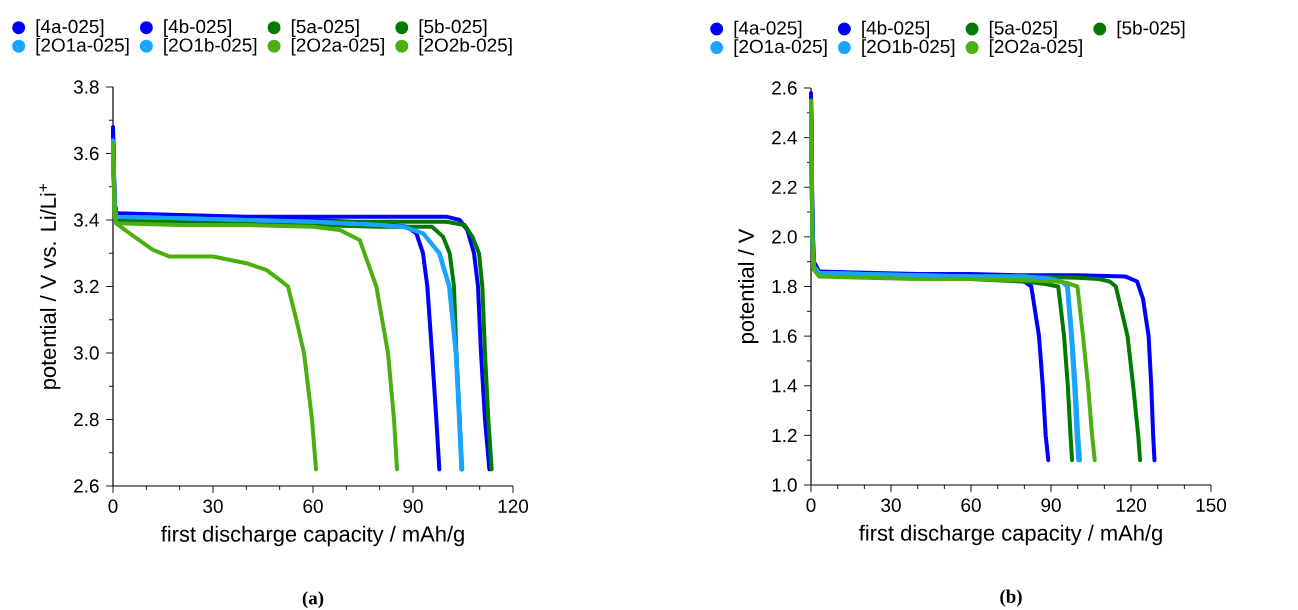 The height and width of the screenshot is (610, 1298). I want to click on y-axis-title: potential / V vs. Li/Li$^{+}$, so click(50, 286).